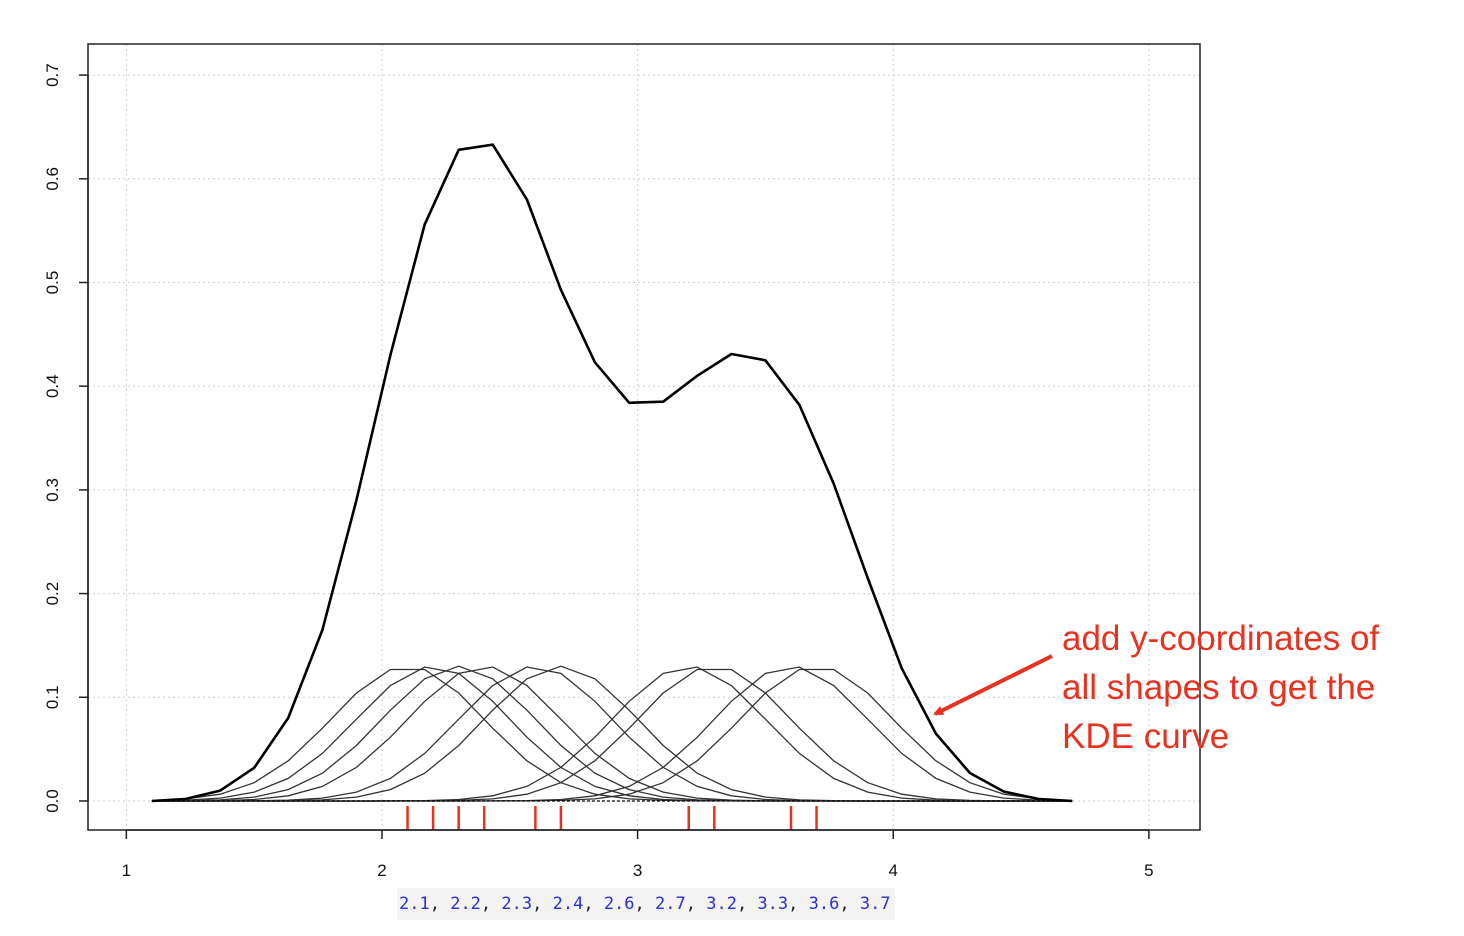 The image size is (1464, 936). Describe the element at coordinates (465, 904) in the screenshot. I see `sample-value: 2.2` at that location.